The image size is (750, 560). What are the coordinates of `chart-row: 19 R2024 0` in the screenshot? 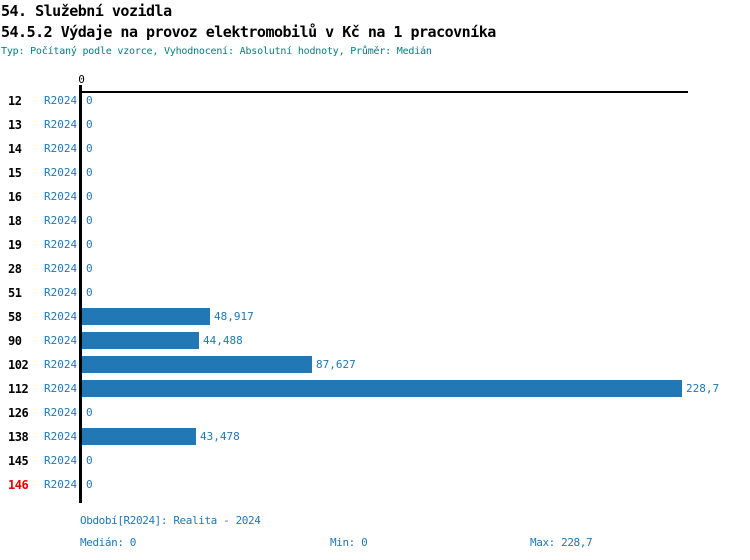 It's located at (375, 245).